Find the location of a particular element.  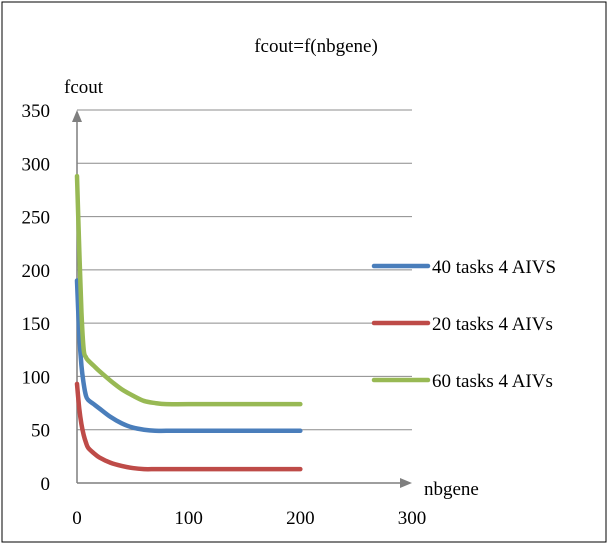

y-axis-label: fcout is located at coordinates (84, 87).